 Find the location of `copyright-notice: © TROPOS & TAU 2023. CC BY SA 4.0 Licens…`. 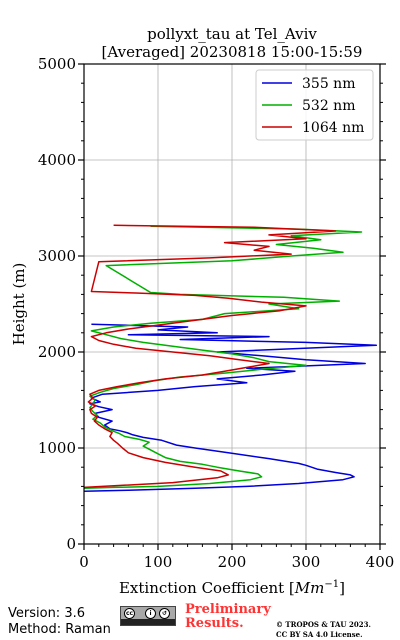

copyright-notice: © TROPOS & TAU 2023. CC BY SA 4.0 Licens… is located at coordinates (323, 630).